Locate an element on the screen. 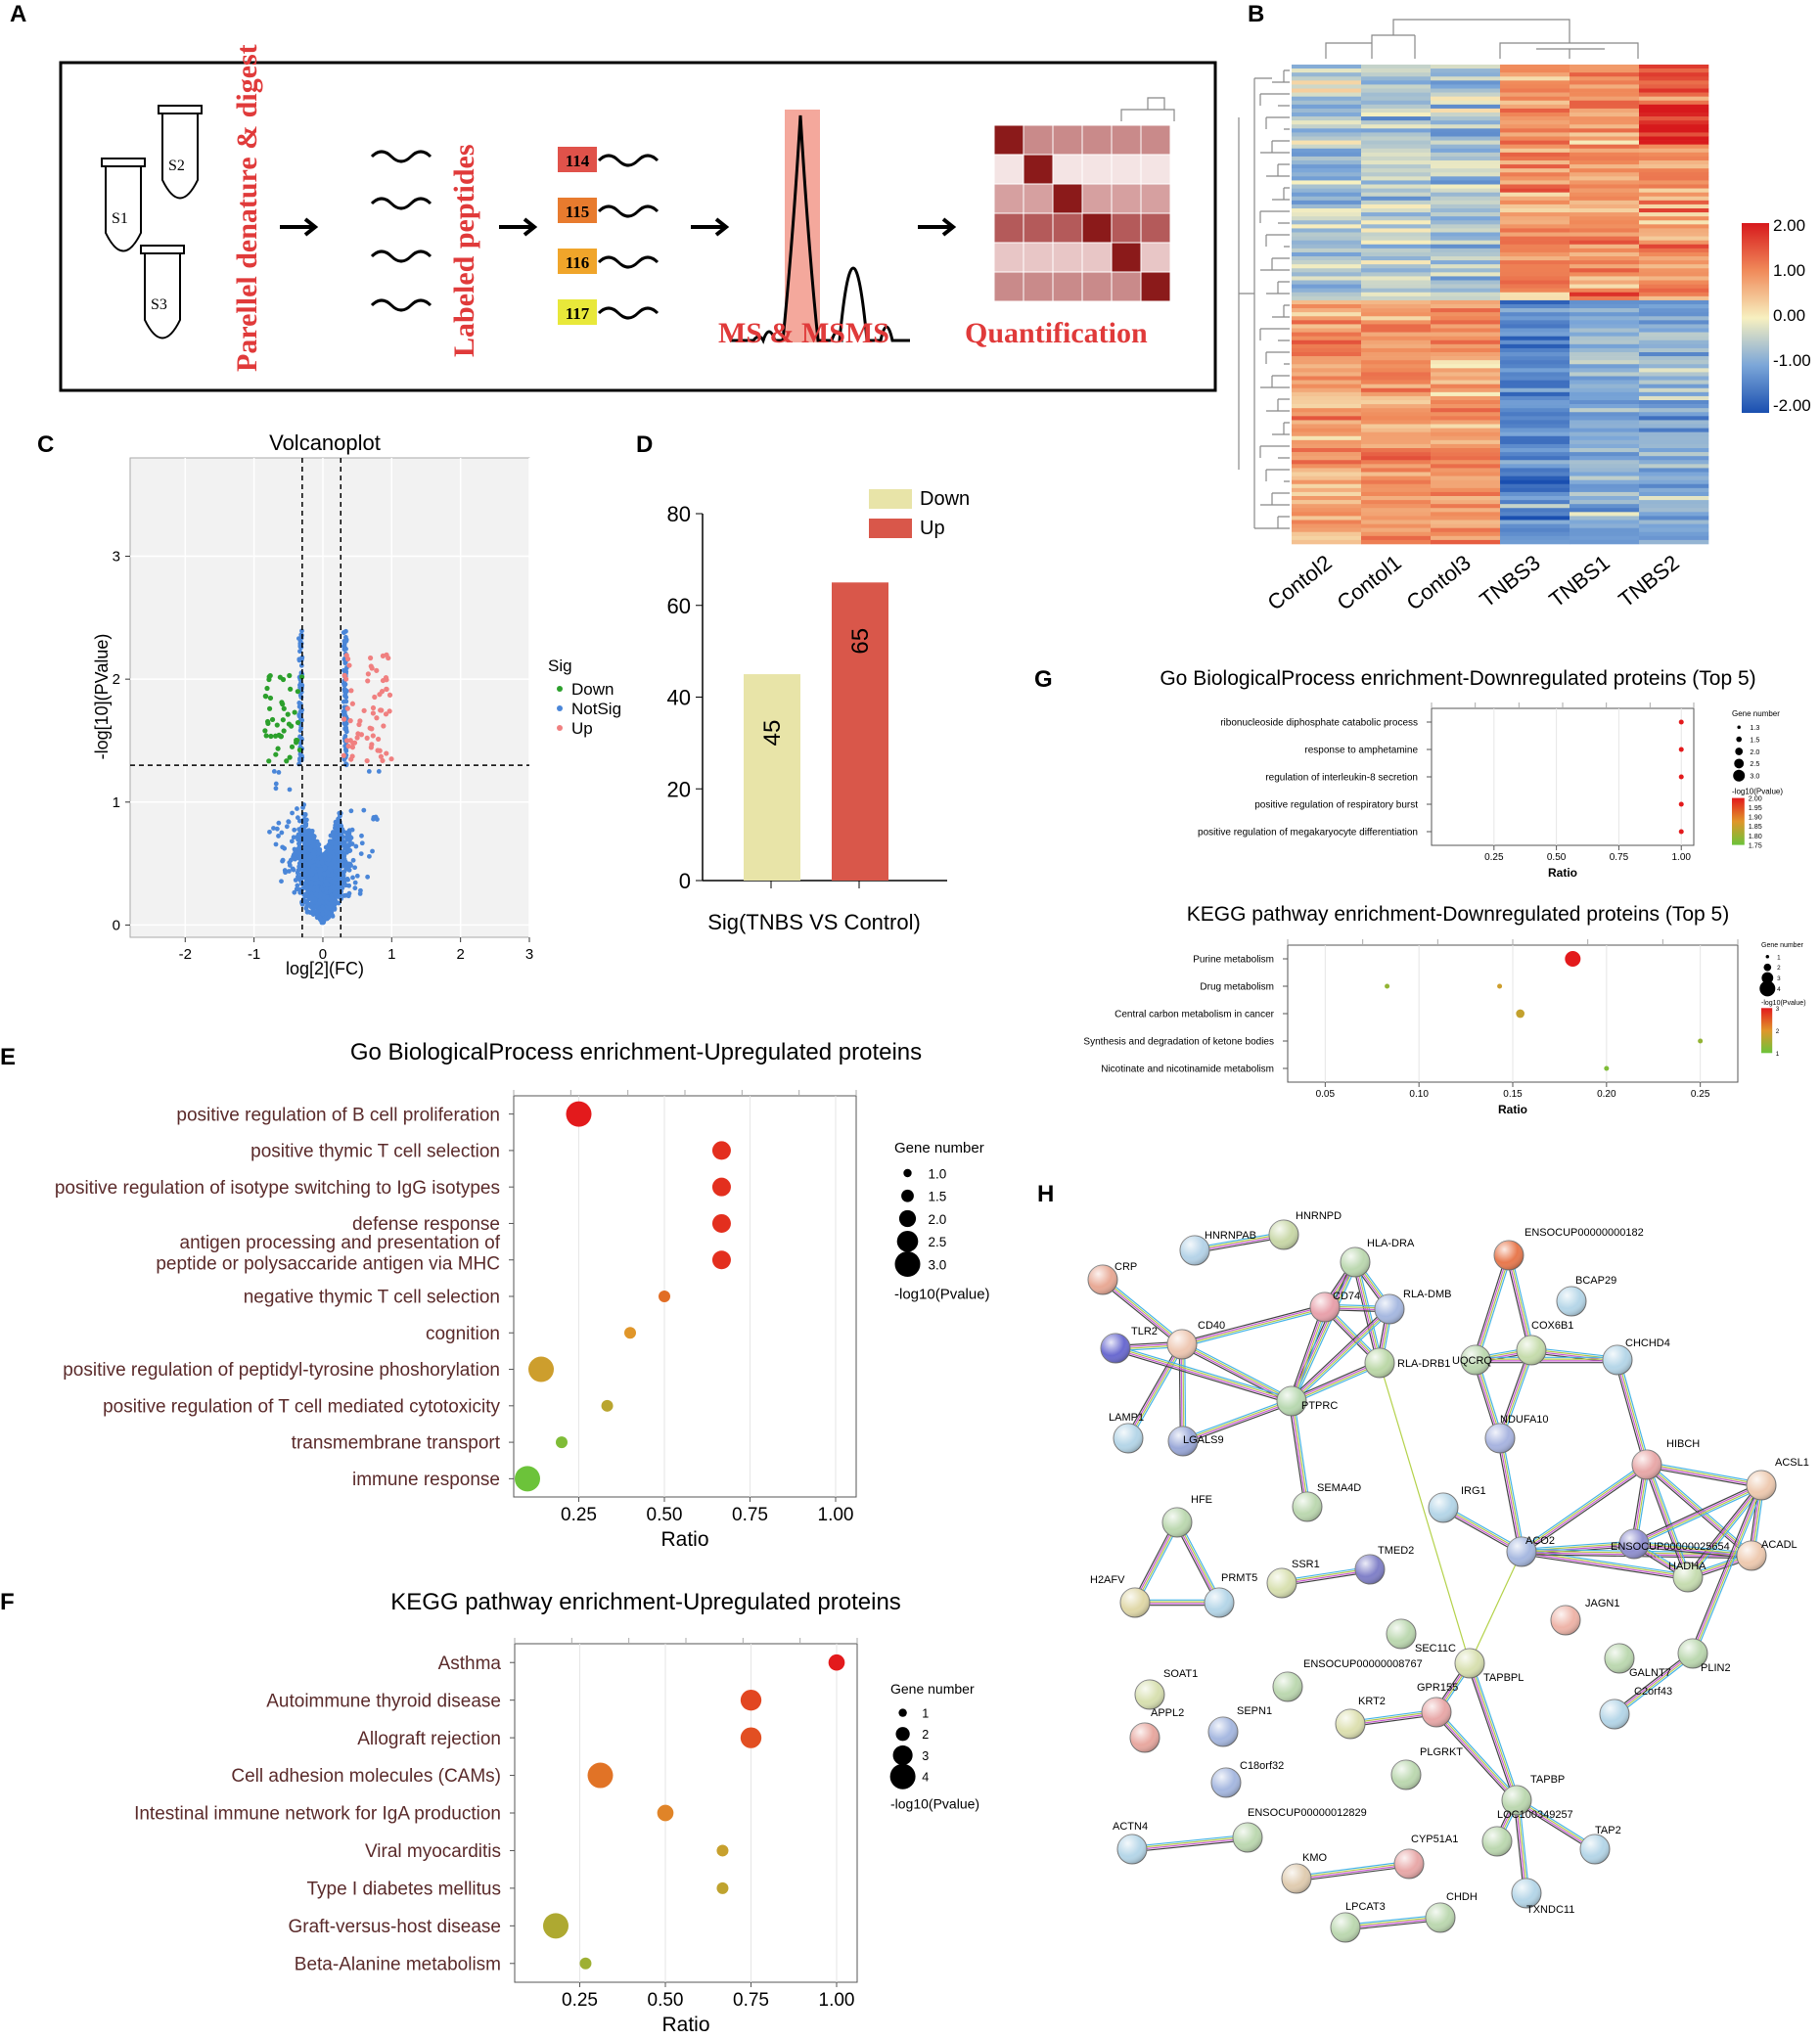 This screenshot has height=2039, width=1820. network-node-label: LOC100349257 is located at coordinates (1535, 1815).